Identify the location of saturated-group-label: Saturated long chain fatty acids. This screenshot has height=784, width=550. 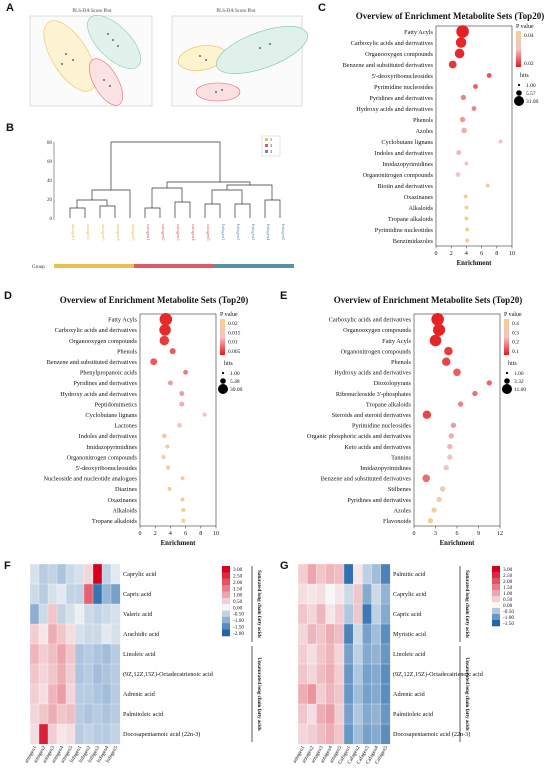
(258, 604).